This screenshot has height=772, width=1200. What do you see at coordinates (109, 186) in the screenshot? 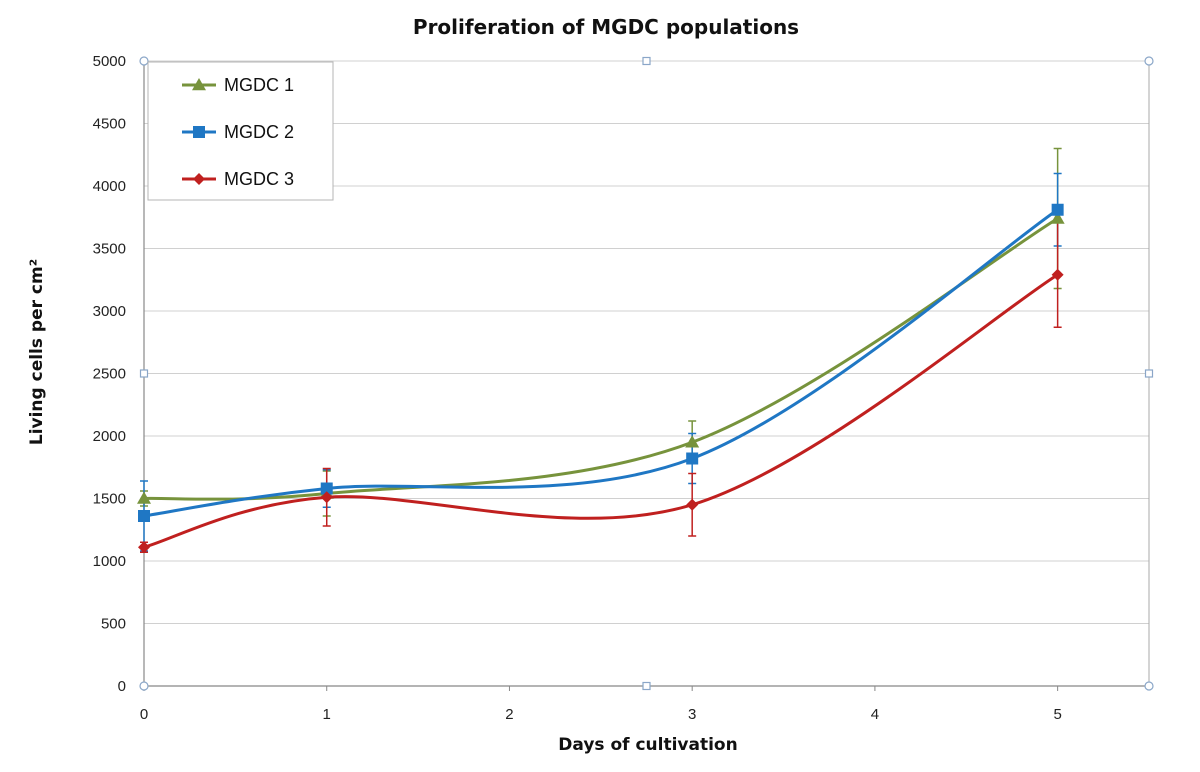
I see `y-tick-label: 4000` at bounding box center [109, 186].